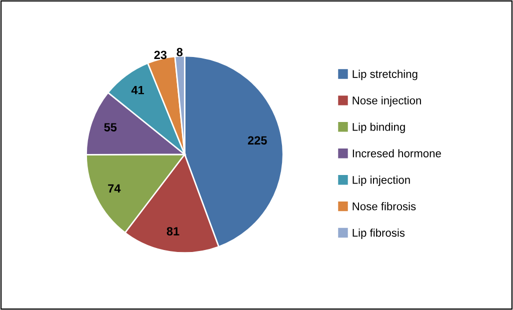  What do you see at coordinates (378, 233) in the screenshot?
I see `legend-label: Lip fibrosis` at bounding box center [378, 233].